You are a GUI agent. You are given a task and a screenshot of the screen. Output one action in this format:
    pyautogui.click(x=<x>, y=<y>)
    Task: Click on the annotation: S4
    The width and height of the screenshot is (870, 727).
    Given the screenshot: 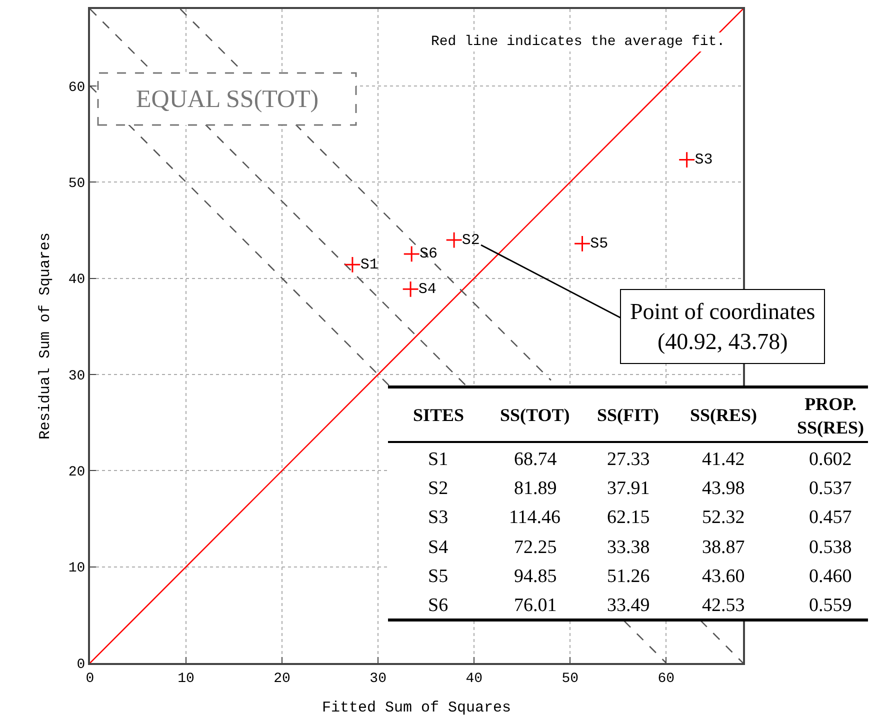 What is the action you would take?
    pyautogui.click(x=438, y=547)
    